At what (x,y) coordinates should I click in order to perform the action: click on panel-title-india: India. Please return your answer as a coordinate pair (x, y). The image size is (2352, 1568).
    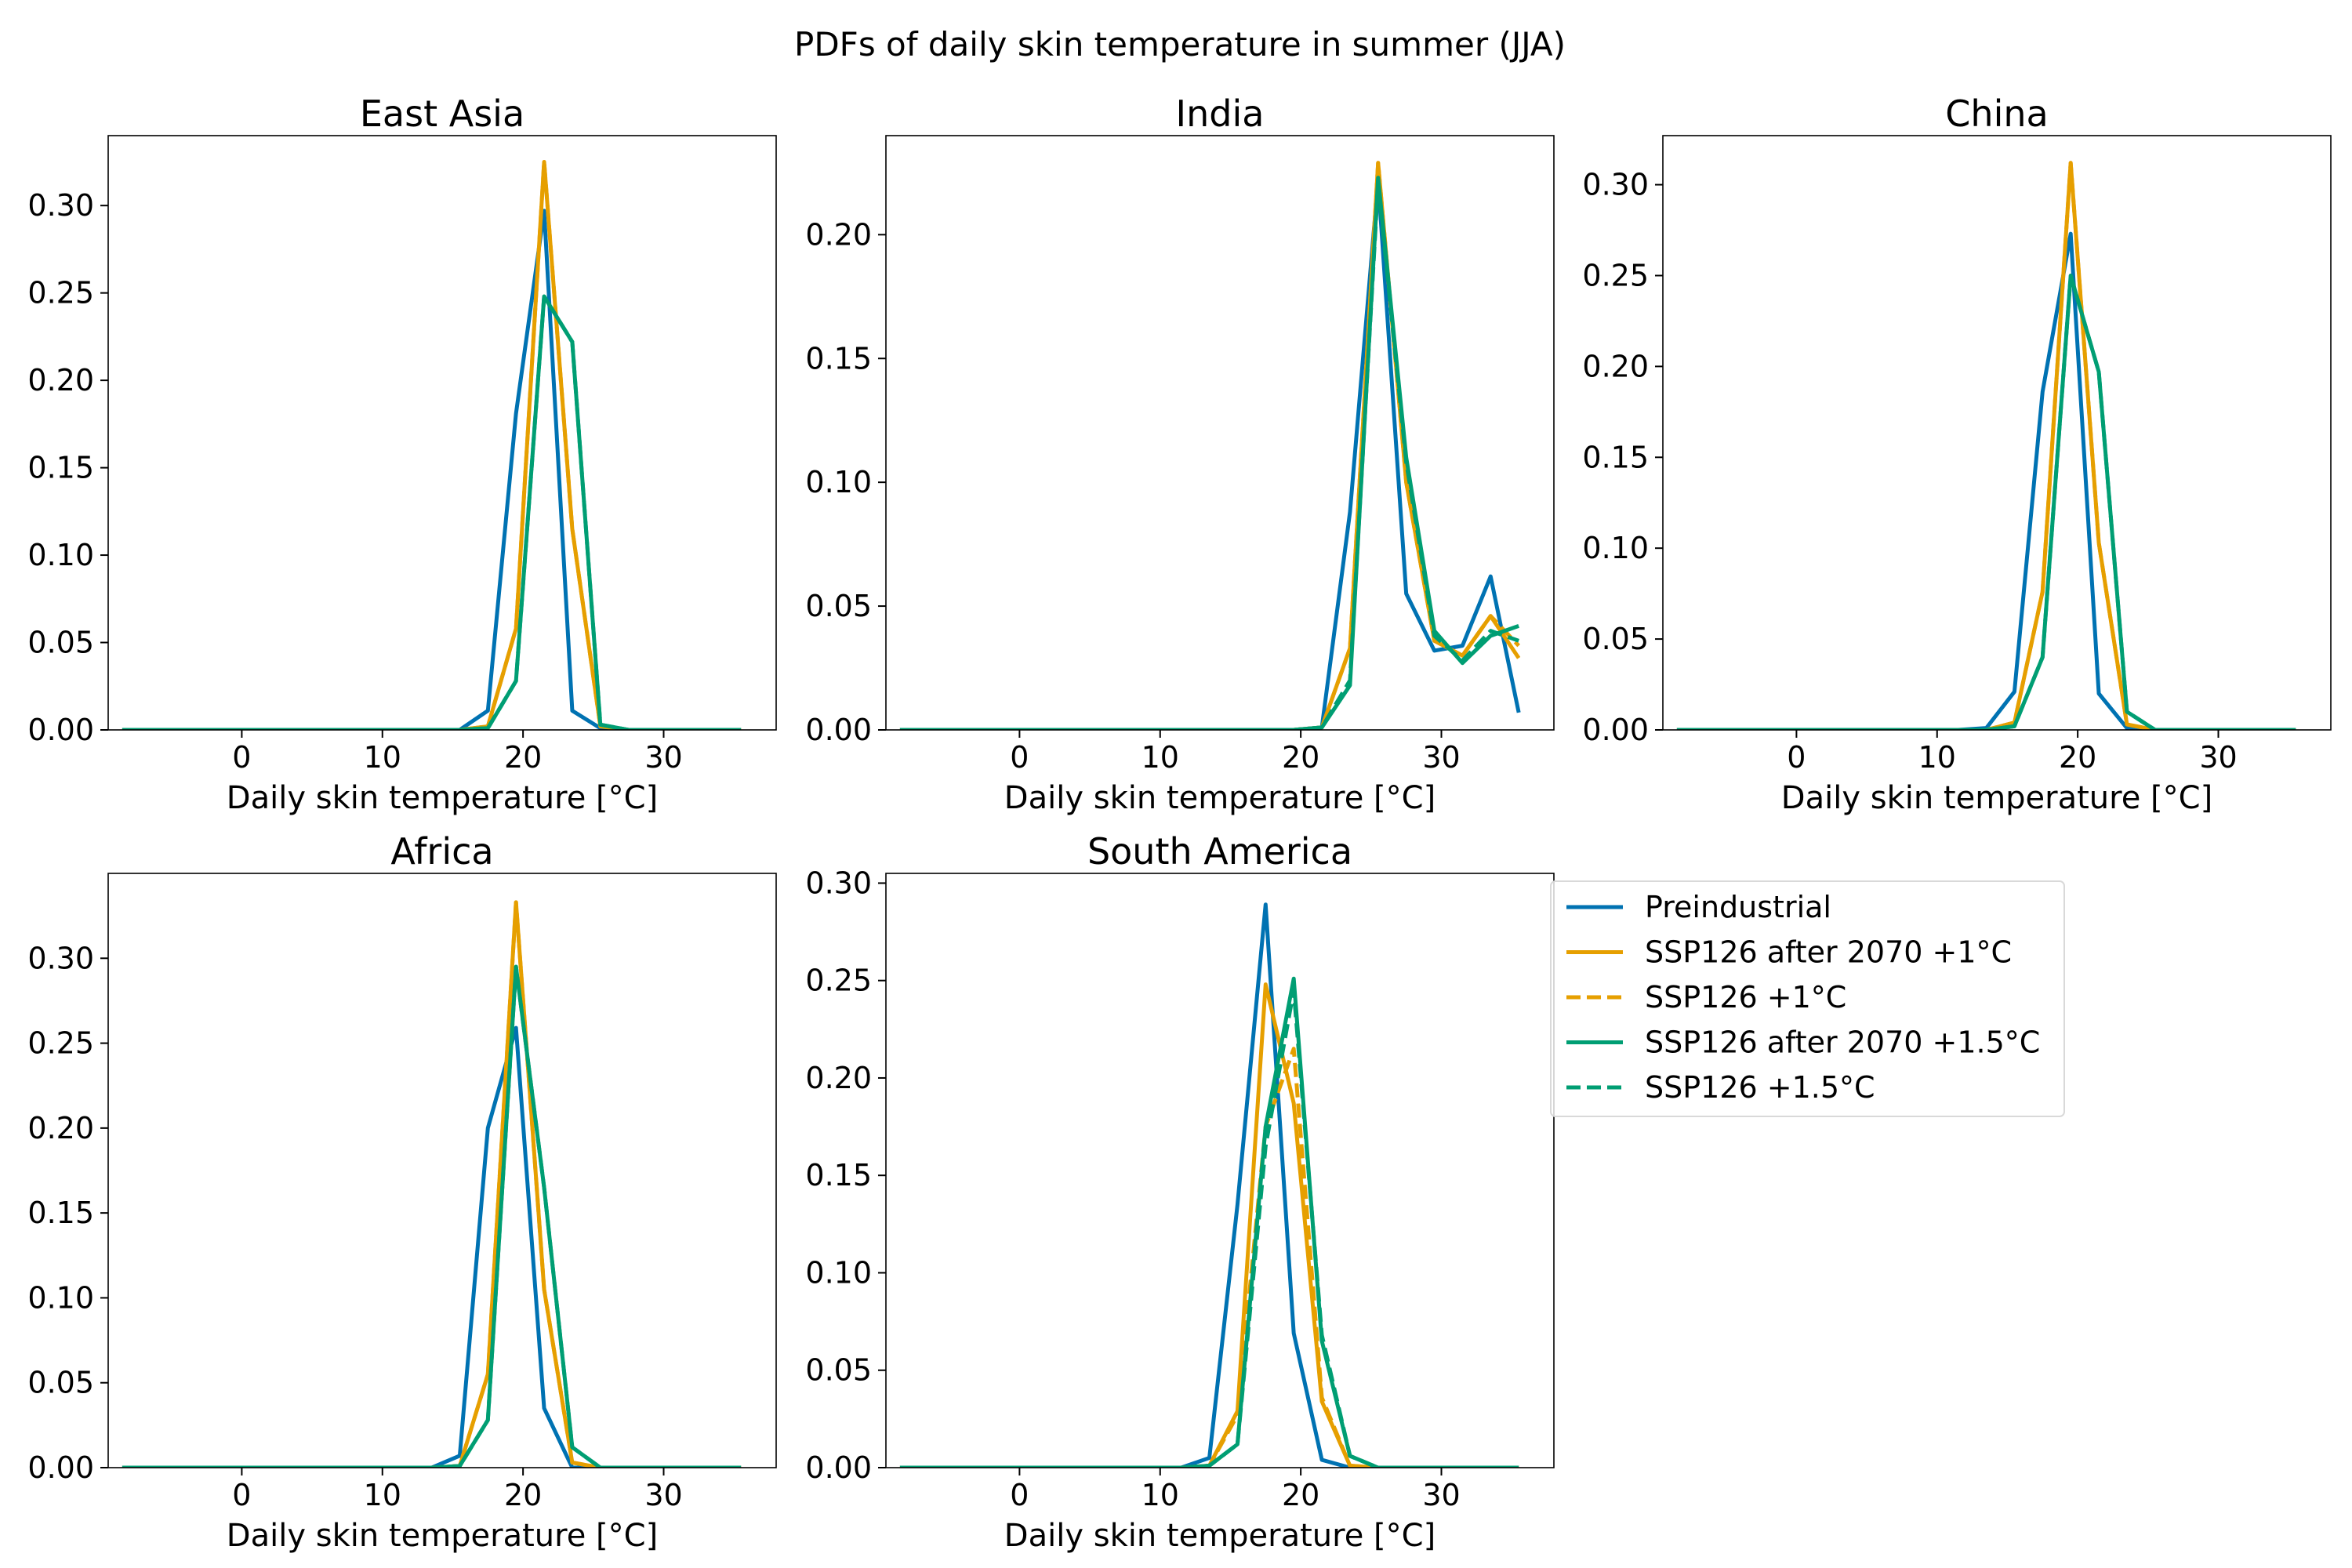
    Looking at the image, I should click on (1220, 114).